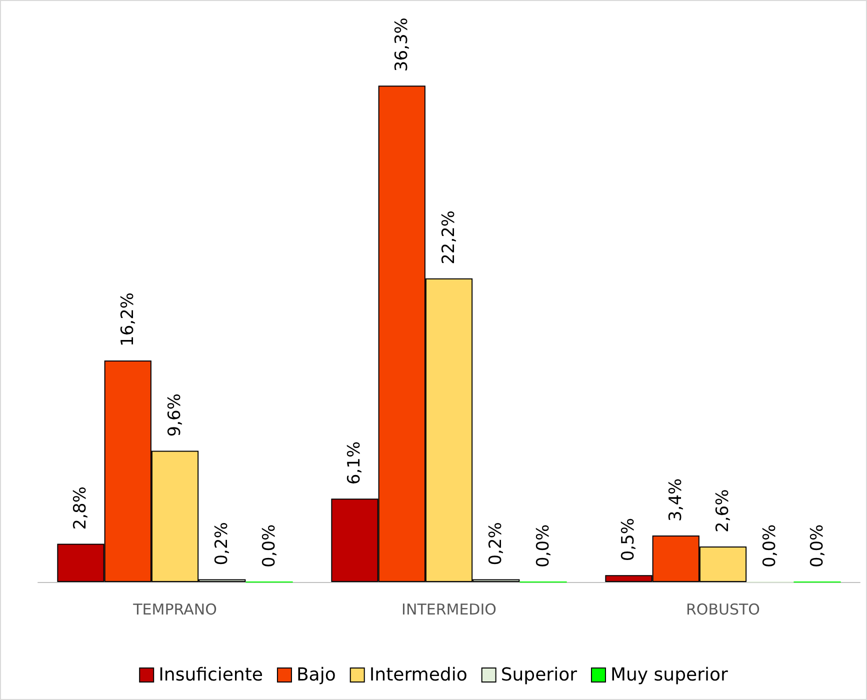 This screenshot has width=867, height=700. I want to click on data-label: 16,2%, so click(128, 319).